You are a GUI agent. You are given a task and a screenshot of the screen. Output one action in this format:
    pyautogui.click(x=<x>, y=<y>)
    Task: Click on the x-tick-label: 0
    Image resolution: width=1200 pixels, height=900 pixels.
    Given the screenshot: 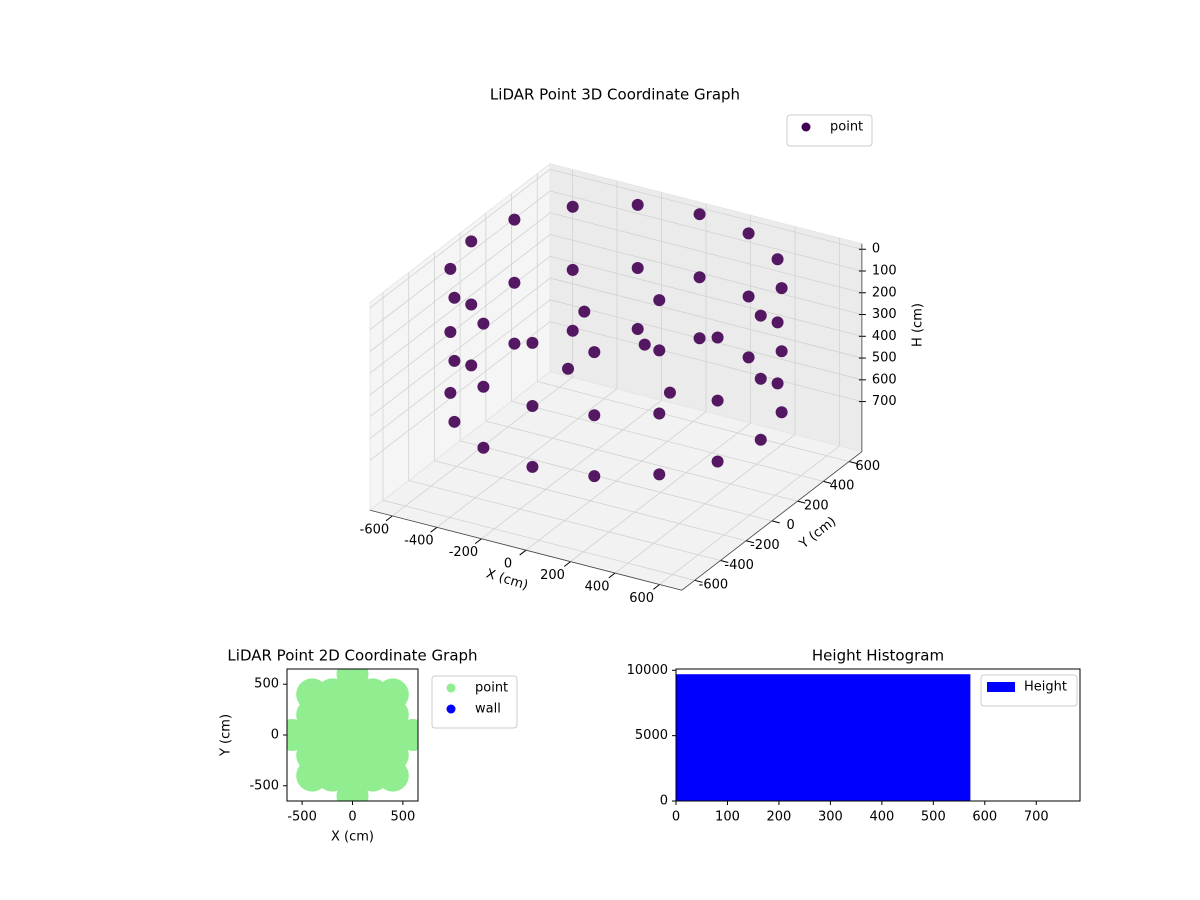 What is the action you would take?
    pyautogui.click(x=508, y=564)
    